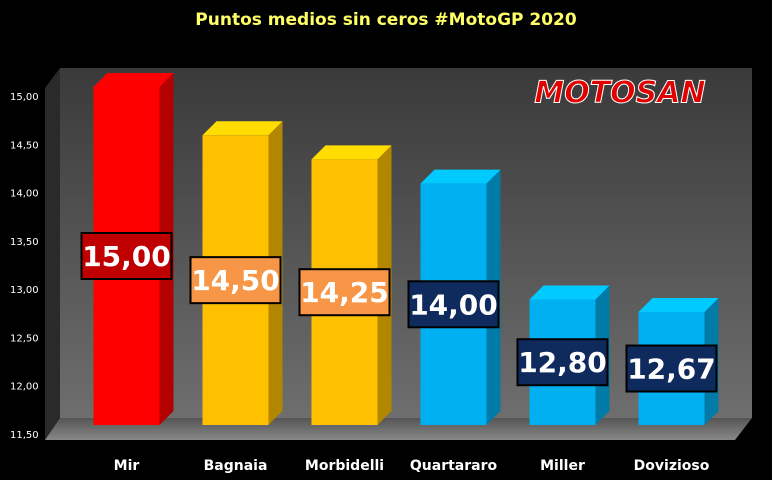  I want to click on x-tick-label: Miller, so click(562, 466).